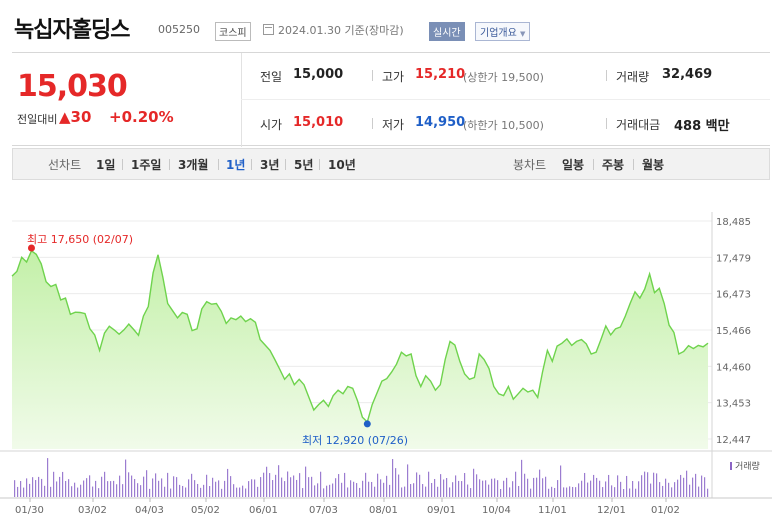 This screenshot has width=772, height=530. Describe the element at coordinates (613, 165) in the screenshot. I see `tab-weekly: 주봉` at that location.